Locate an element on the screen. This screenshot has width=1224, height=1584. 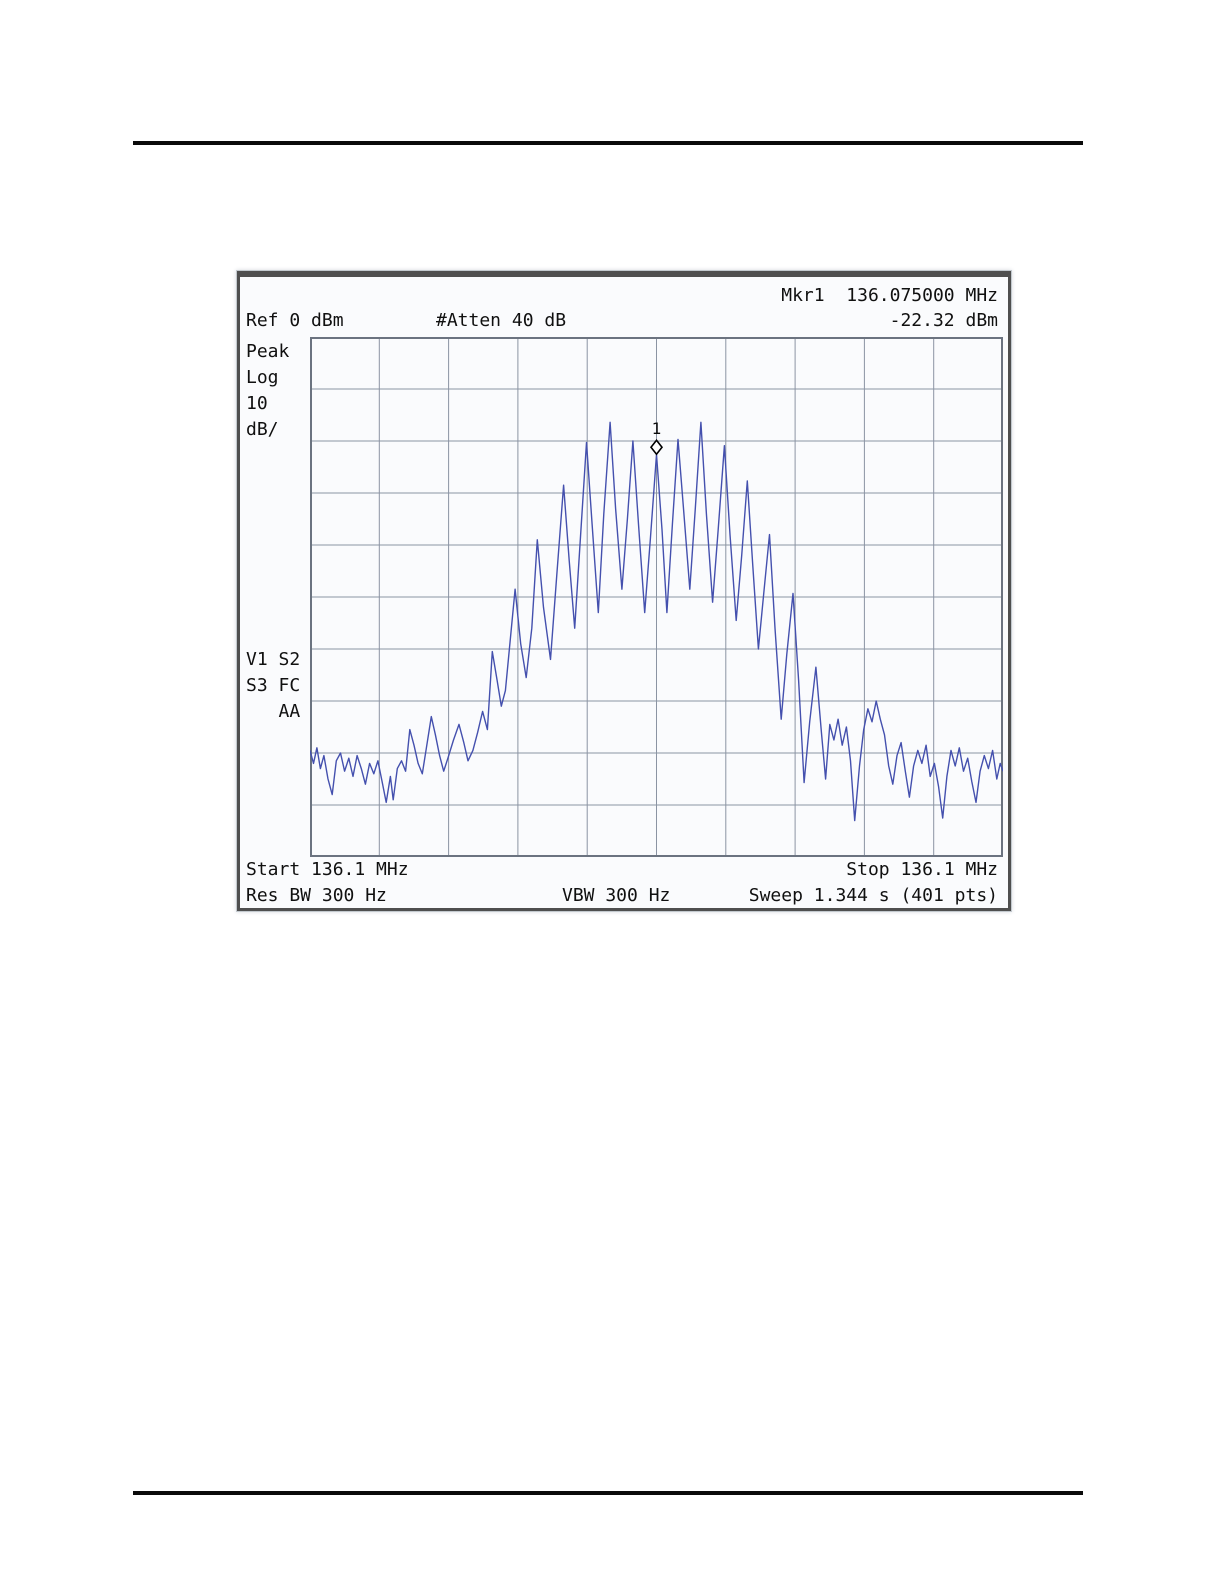
stop-frequency-label: Stop 136.1 MHz is located at coordinates (922, 869).